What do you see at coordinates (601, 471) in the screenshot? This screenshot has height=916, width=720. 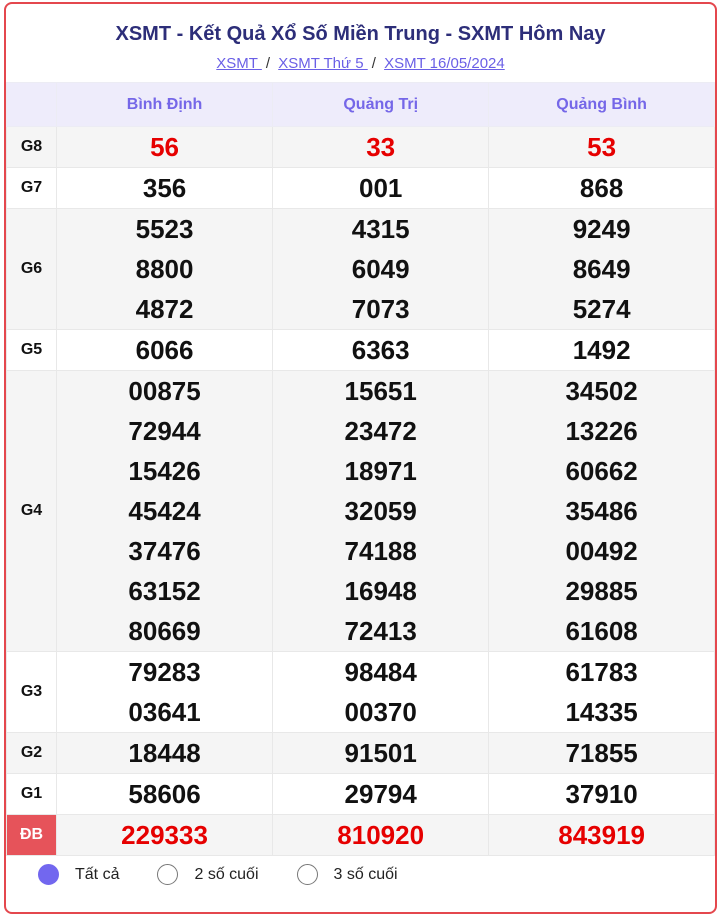 I see `prize-number: 60662` at bounding box center [601, 471].